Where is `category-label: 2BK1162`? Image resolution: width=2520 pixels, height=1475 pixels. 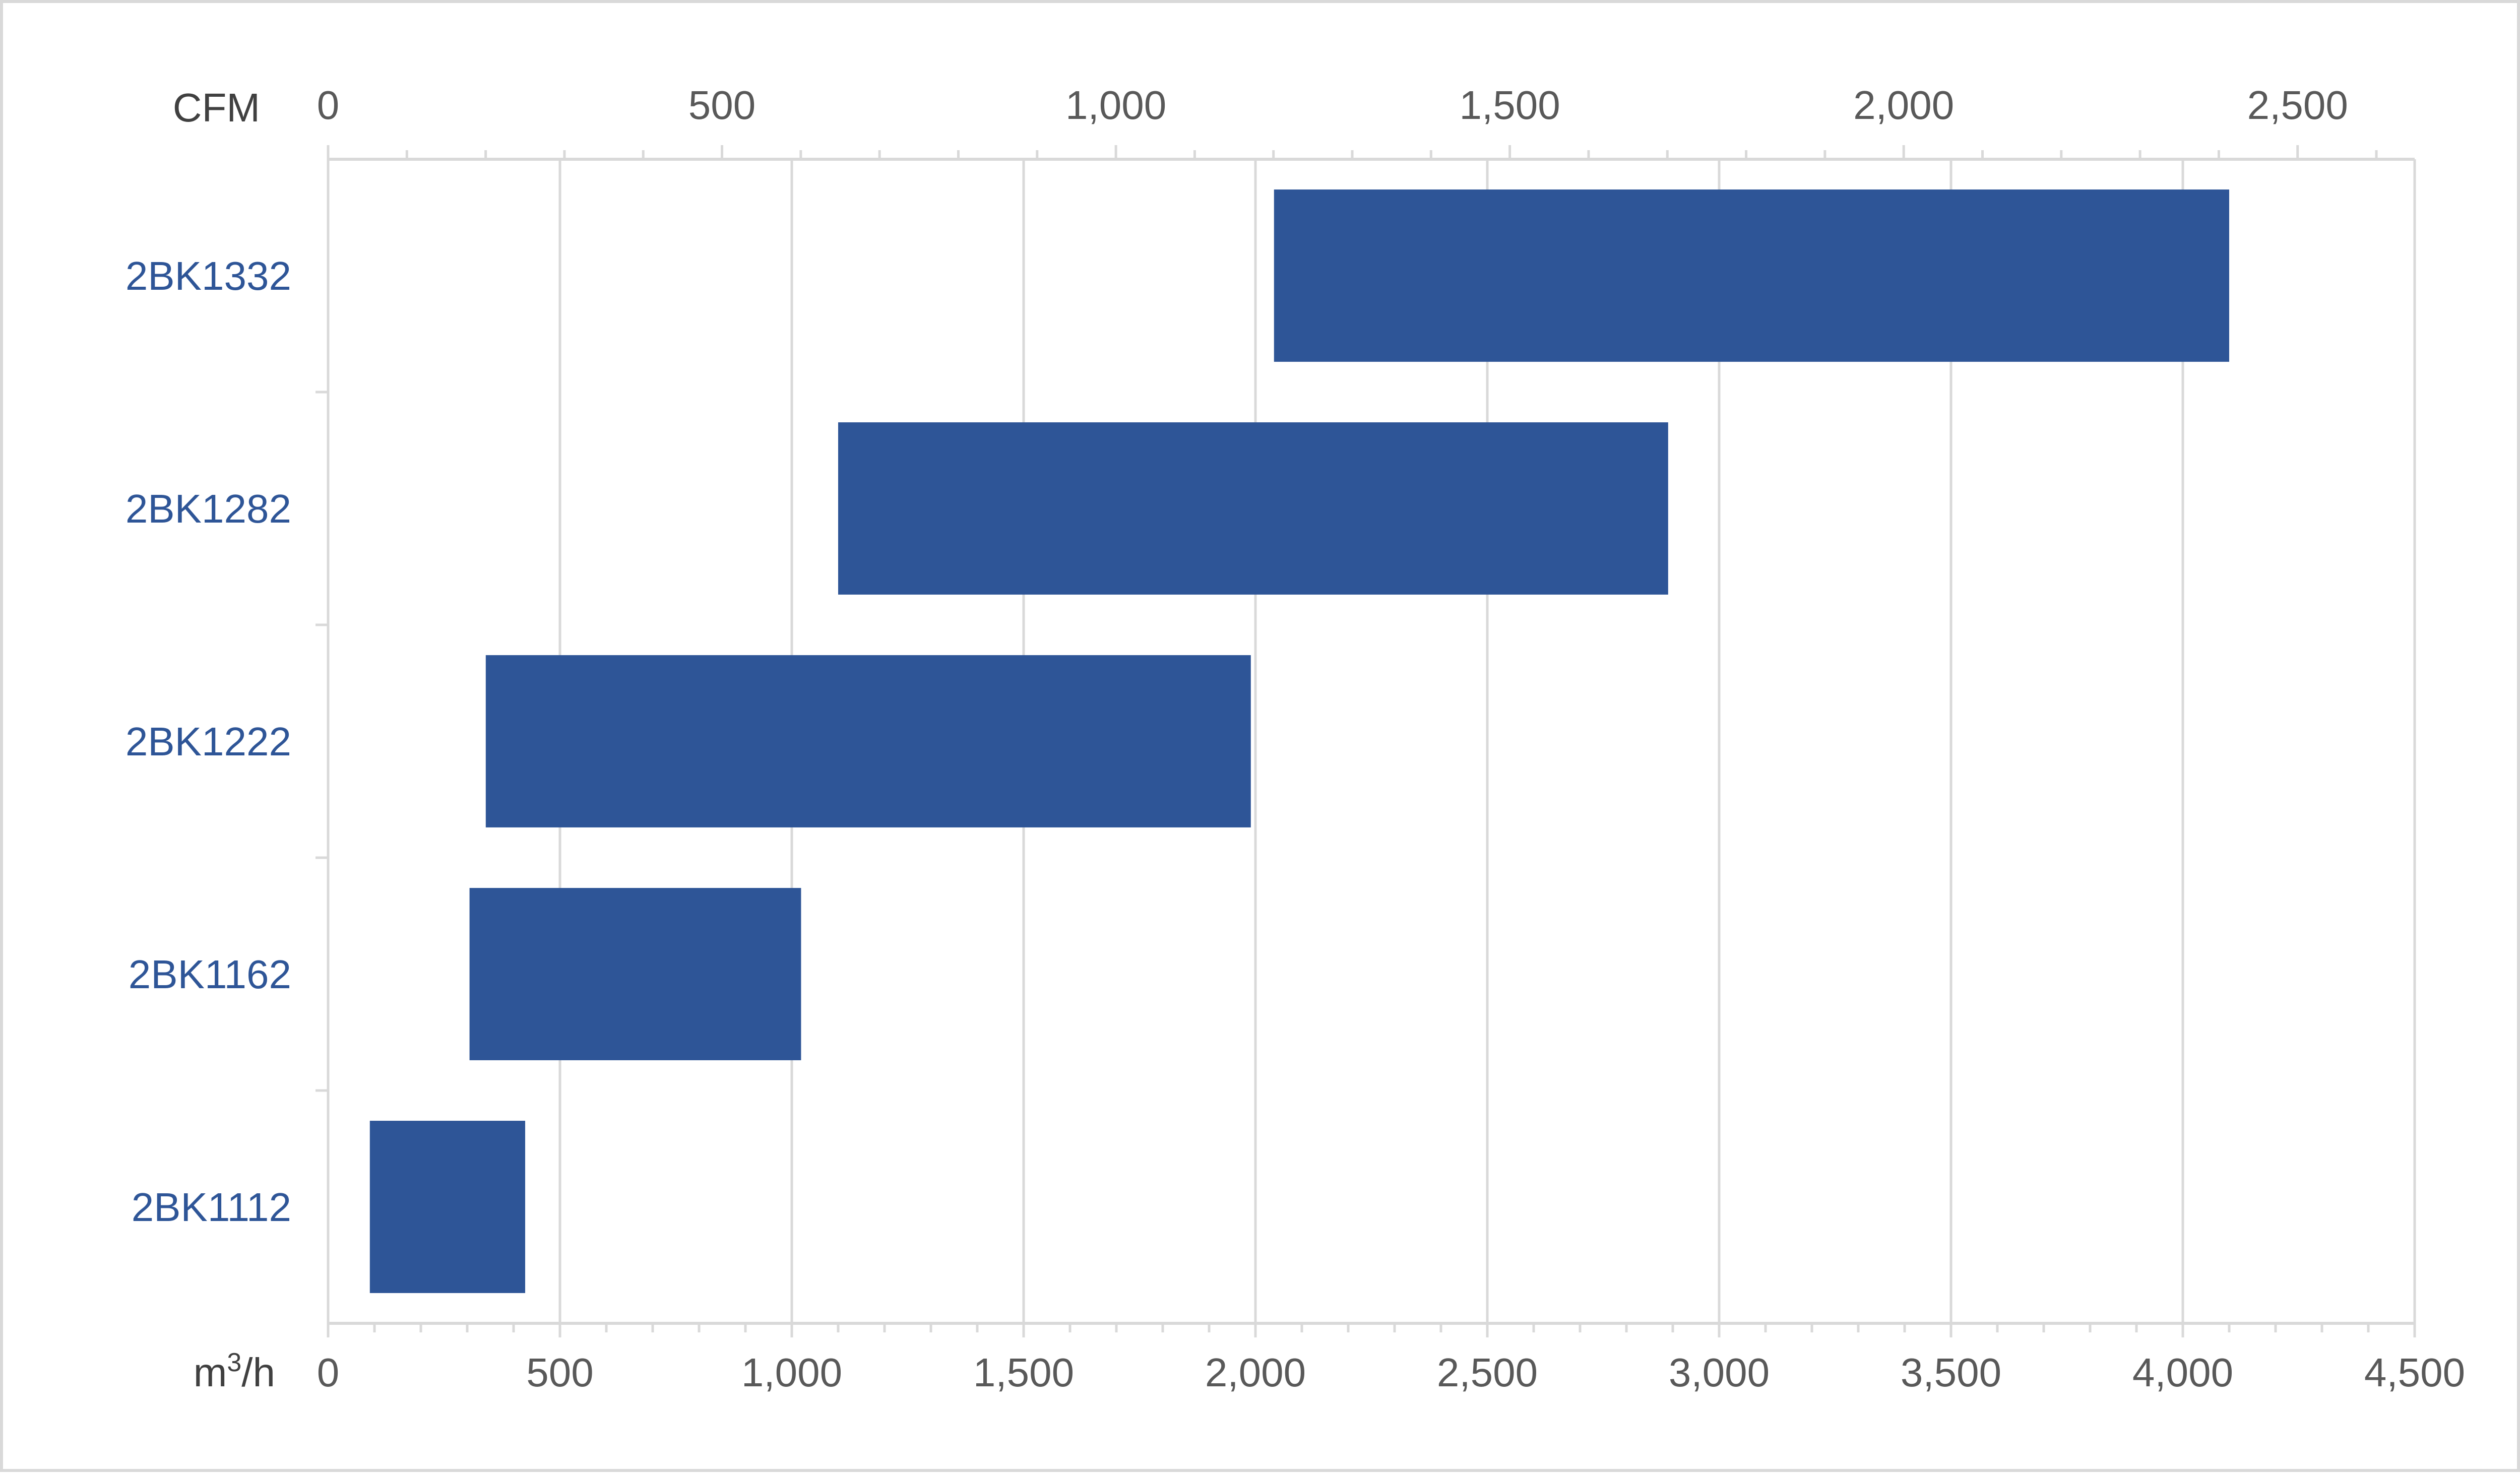 category-label: 2BK1162 is located at coordinates (210, 975).